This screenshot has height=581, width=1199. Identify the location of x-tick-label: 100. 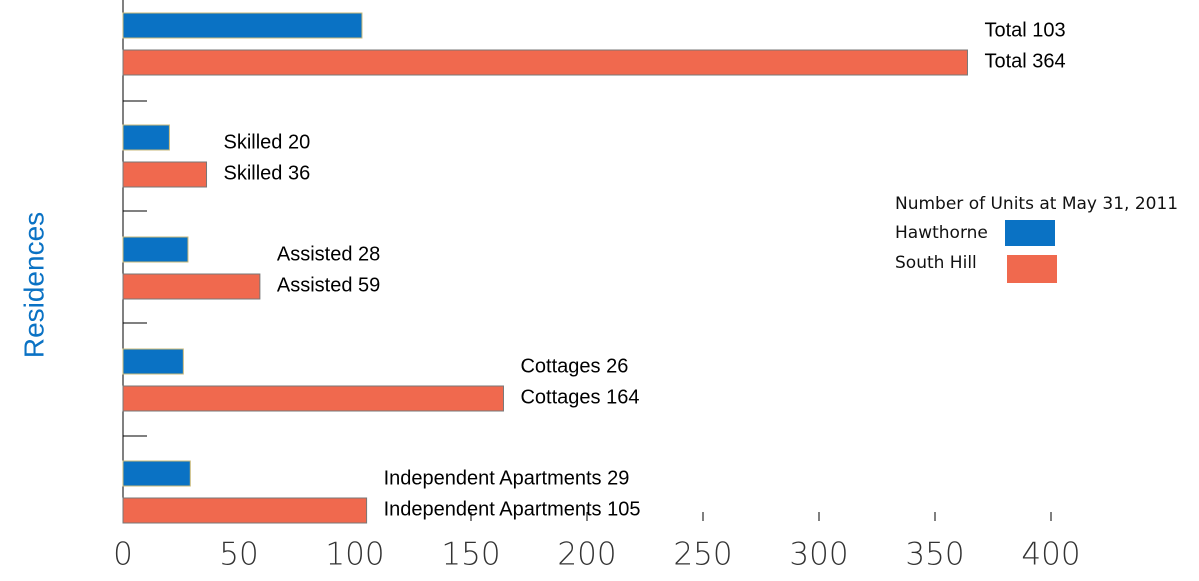
(354, 555).